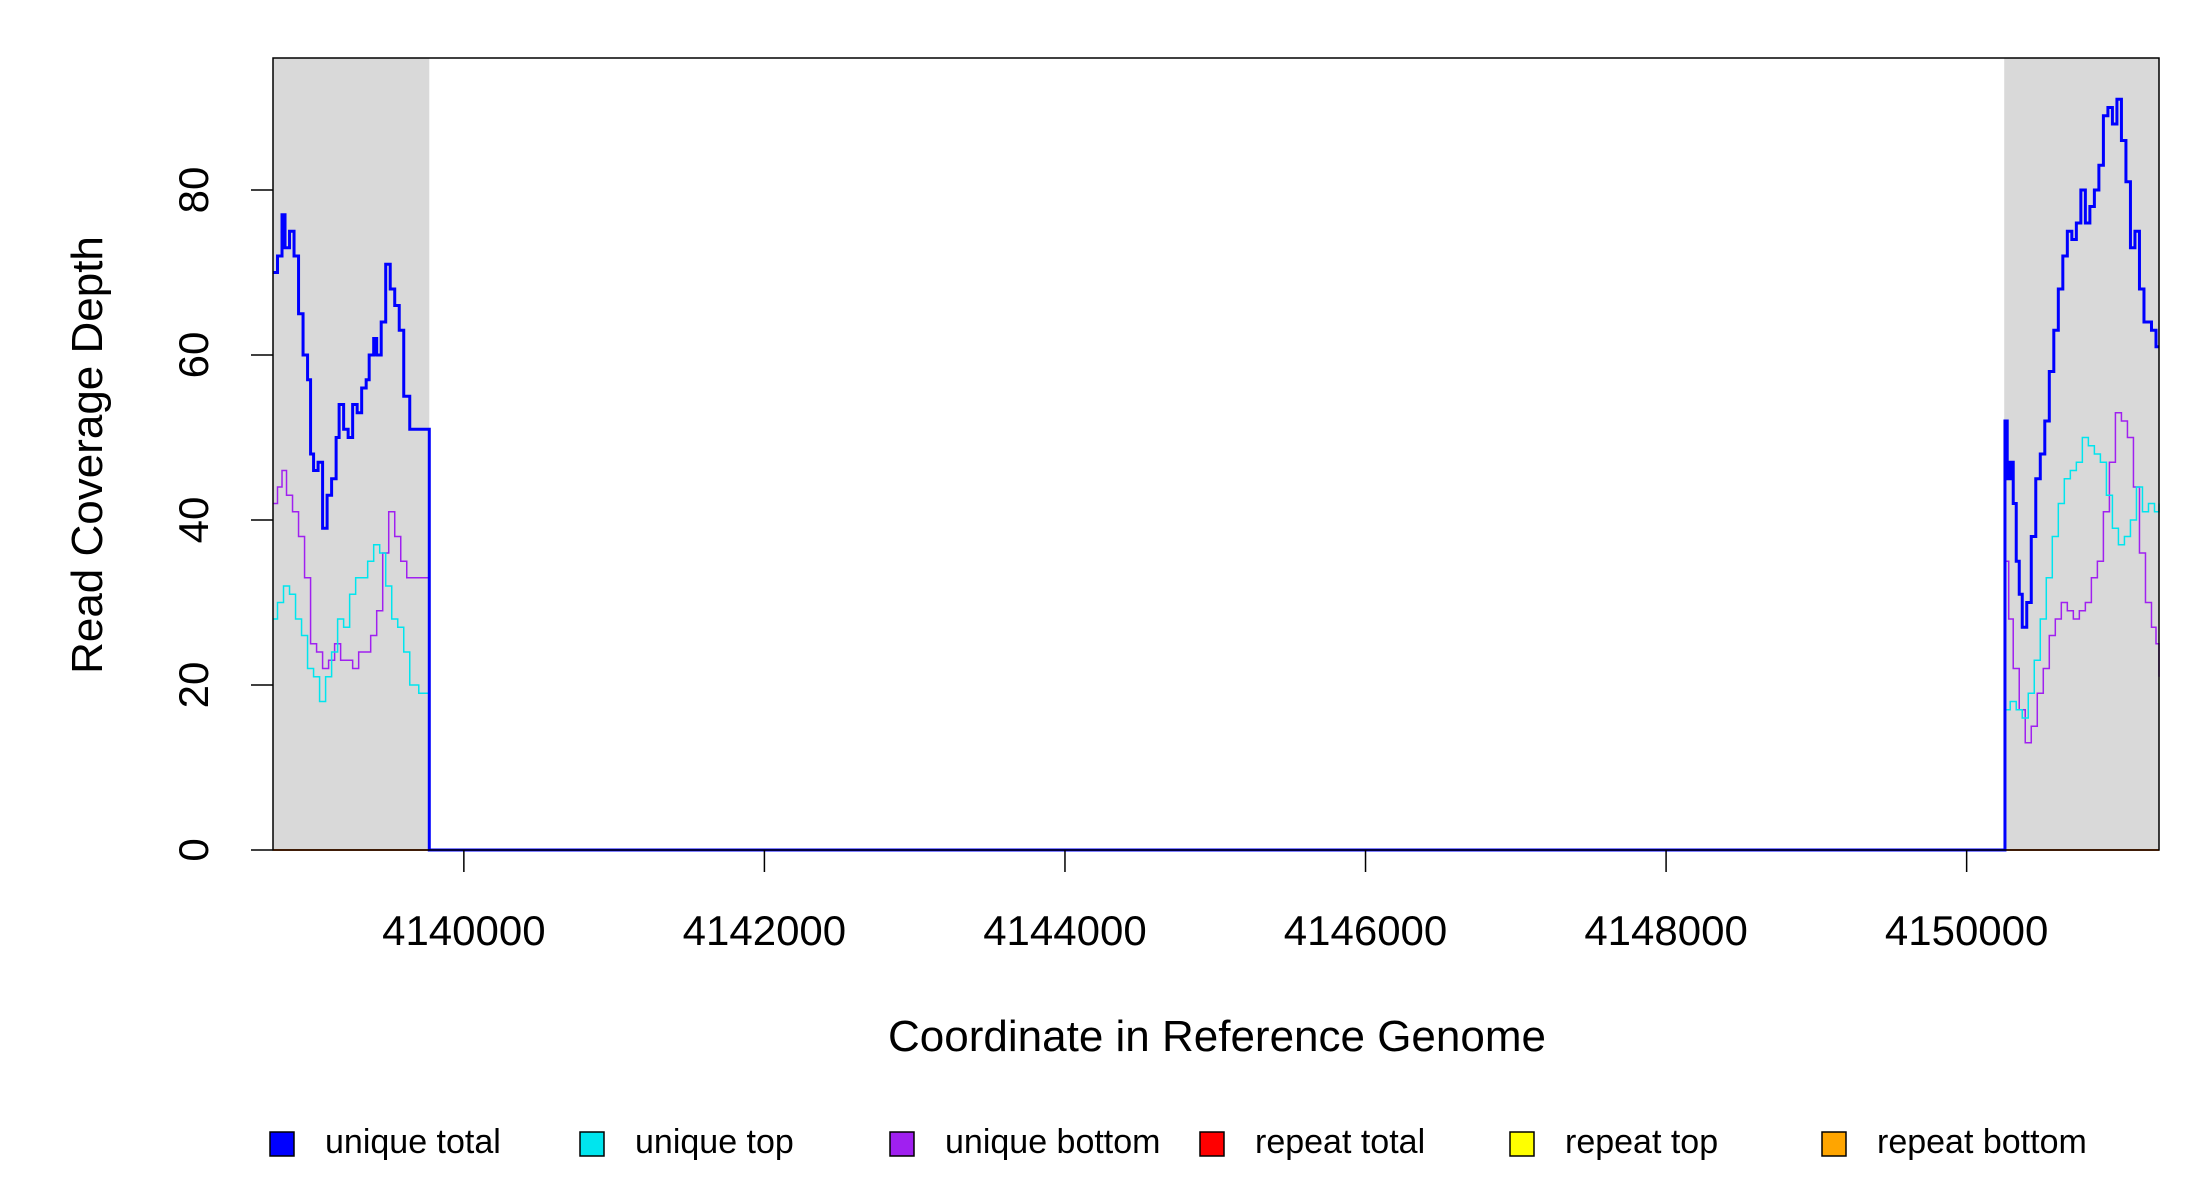 The height and width of the screenshot is (1200, 2200). I want to click on x-tick-label: 4150000, so click(1967, 930).